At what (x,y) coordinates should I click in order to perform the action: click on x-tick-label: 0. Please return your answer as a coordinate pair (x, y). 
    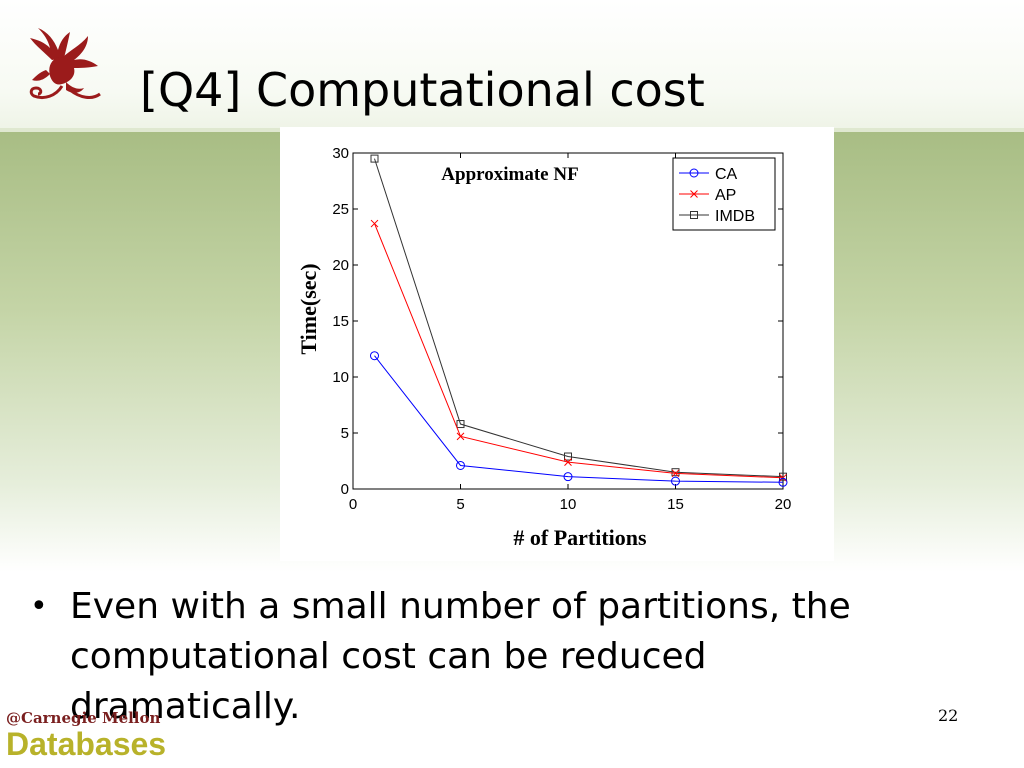
    Looking at the image, I should click on (353, 504).